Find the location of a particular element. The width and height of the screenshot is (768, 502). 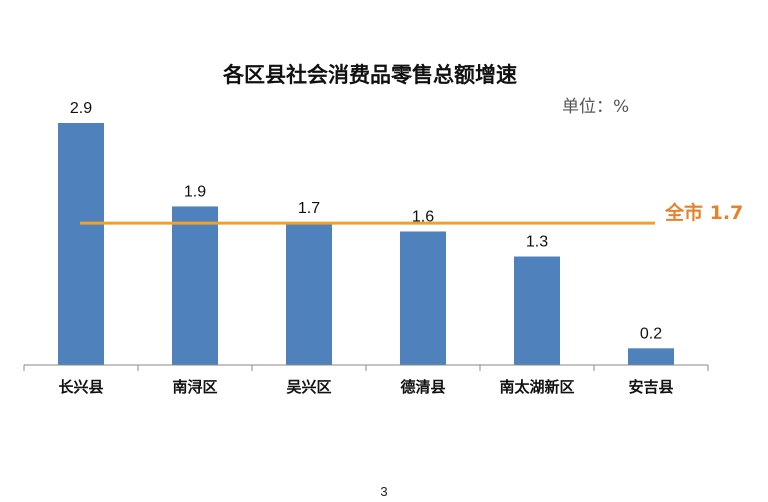

reference-line-label: 全市 1.7 is located at coordinates (703, 212).